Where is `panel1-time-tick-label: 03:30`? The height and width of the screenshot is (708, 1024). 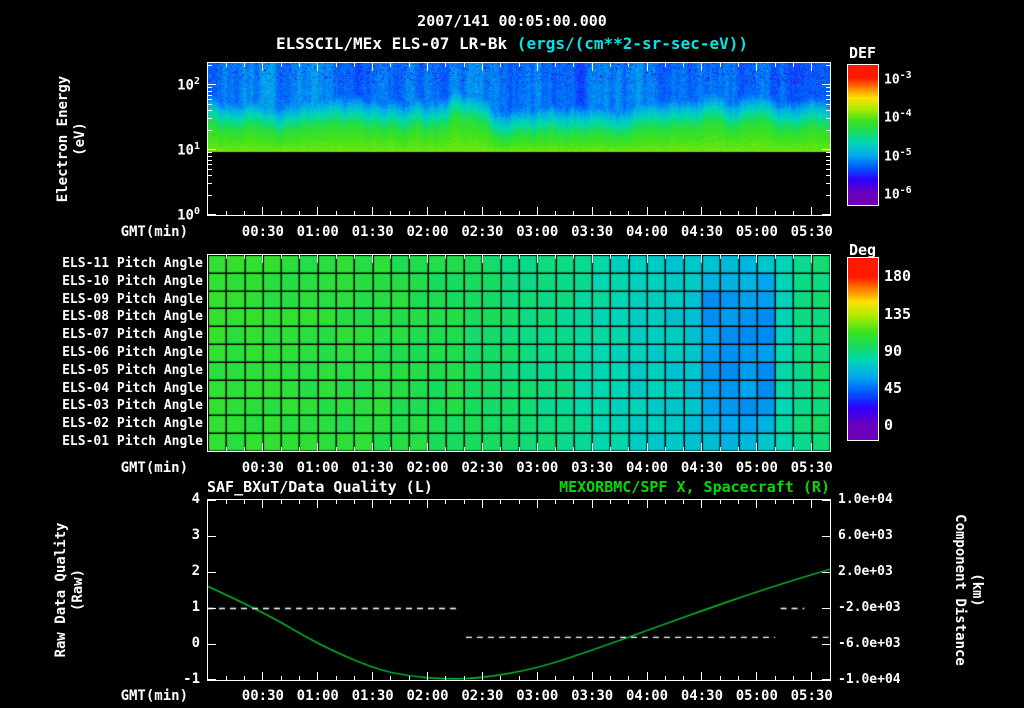
panel1-time-tick-label: 03:30 is located at coordinates (592, 232).